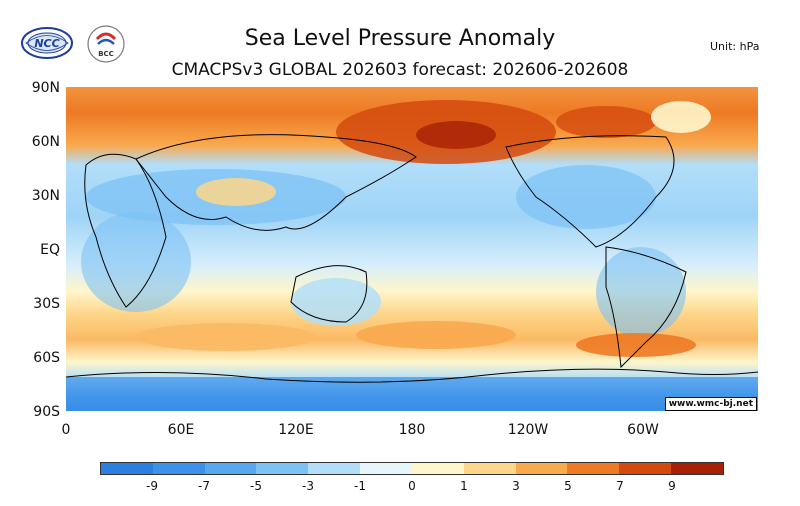 The height and width of the screenshot is (506, 800). I want to click on colorbar-tick-label: 0, so click(412, 486).